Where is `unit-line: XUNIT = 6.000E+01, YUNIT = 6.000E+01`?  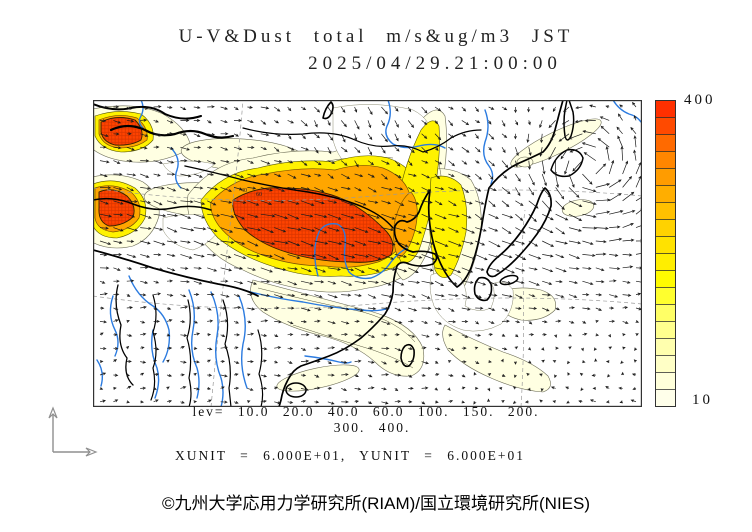
unit-line: XUNIT = 6.000E+01, YUNIT = 6.000E+01 is located at coordinates (350, 455).